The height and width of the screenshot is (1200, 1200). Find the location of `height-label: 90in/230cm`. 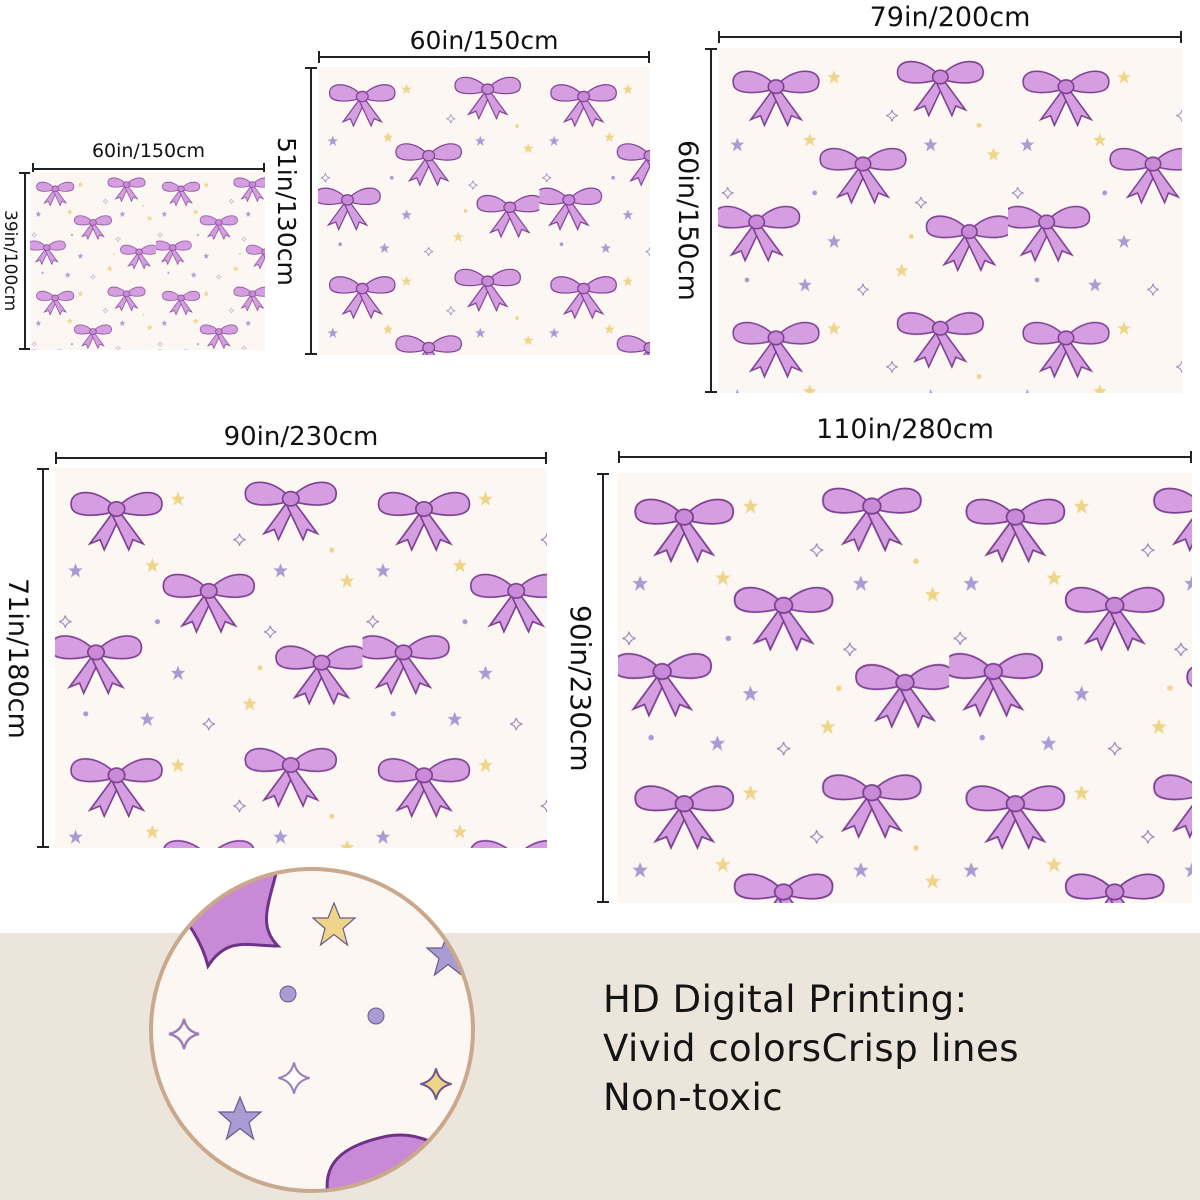

height-label: 90in/230cm is located at coordinates (580, 688).